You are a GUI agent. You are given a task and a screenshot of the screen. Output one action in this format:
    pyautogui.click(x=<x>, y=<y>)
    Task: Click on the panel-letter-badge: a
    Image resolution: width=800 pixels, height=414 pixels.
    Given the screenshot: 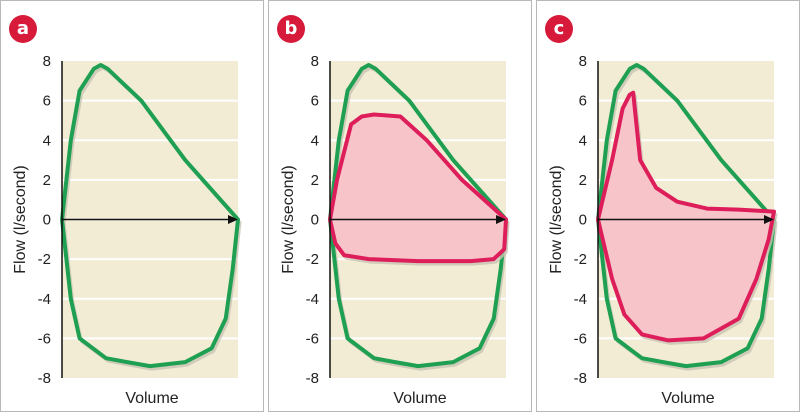 What is the action you would take?
    pyautogui.click(x=23, y=29)
    